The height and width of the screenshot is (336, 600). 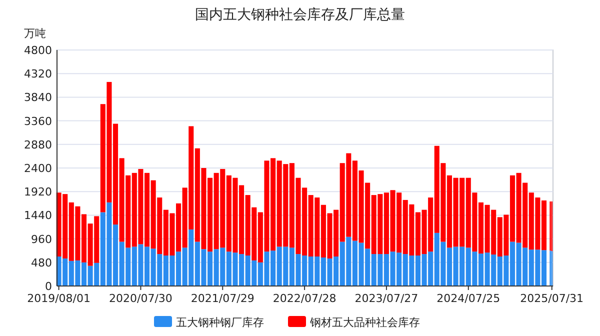 I want to click on y-tick-label: 2400, so click(x=38, y=168).